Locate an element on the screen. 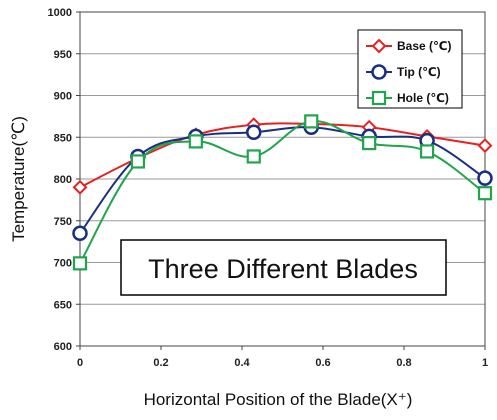 The height and width of the screenshot is (420, 497). y-tick-label: 650 is located at coordinates (63, 305).